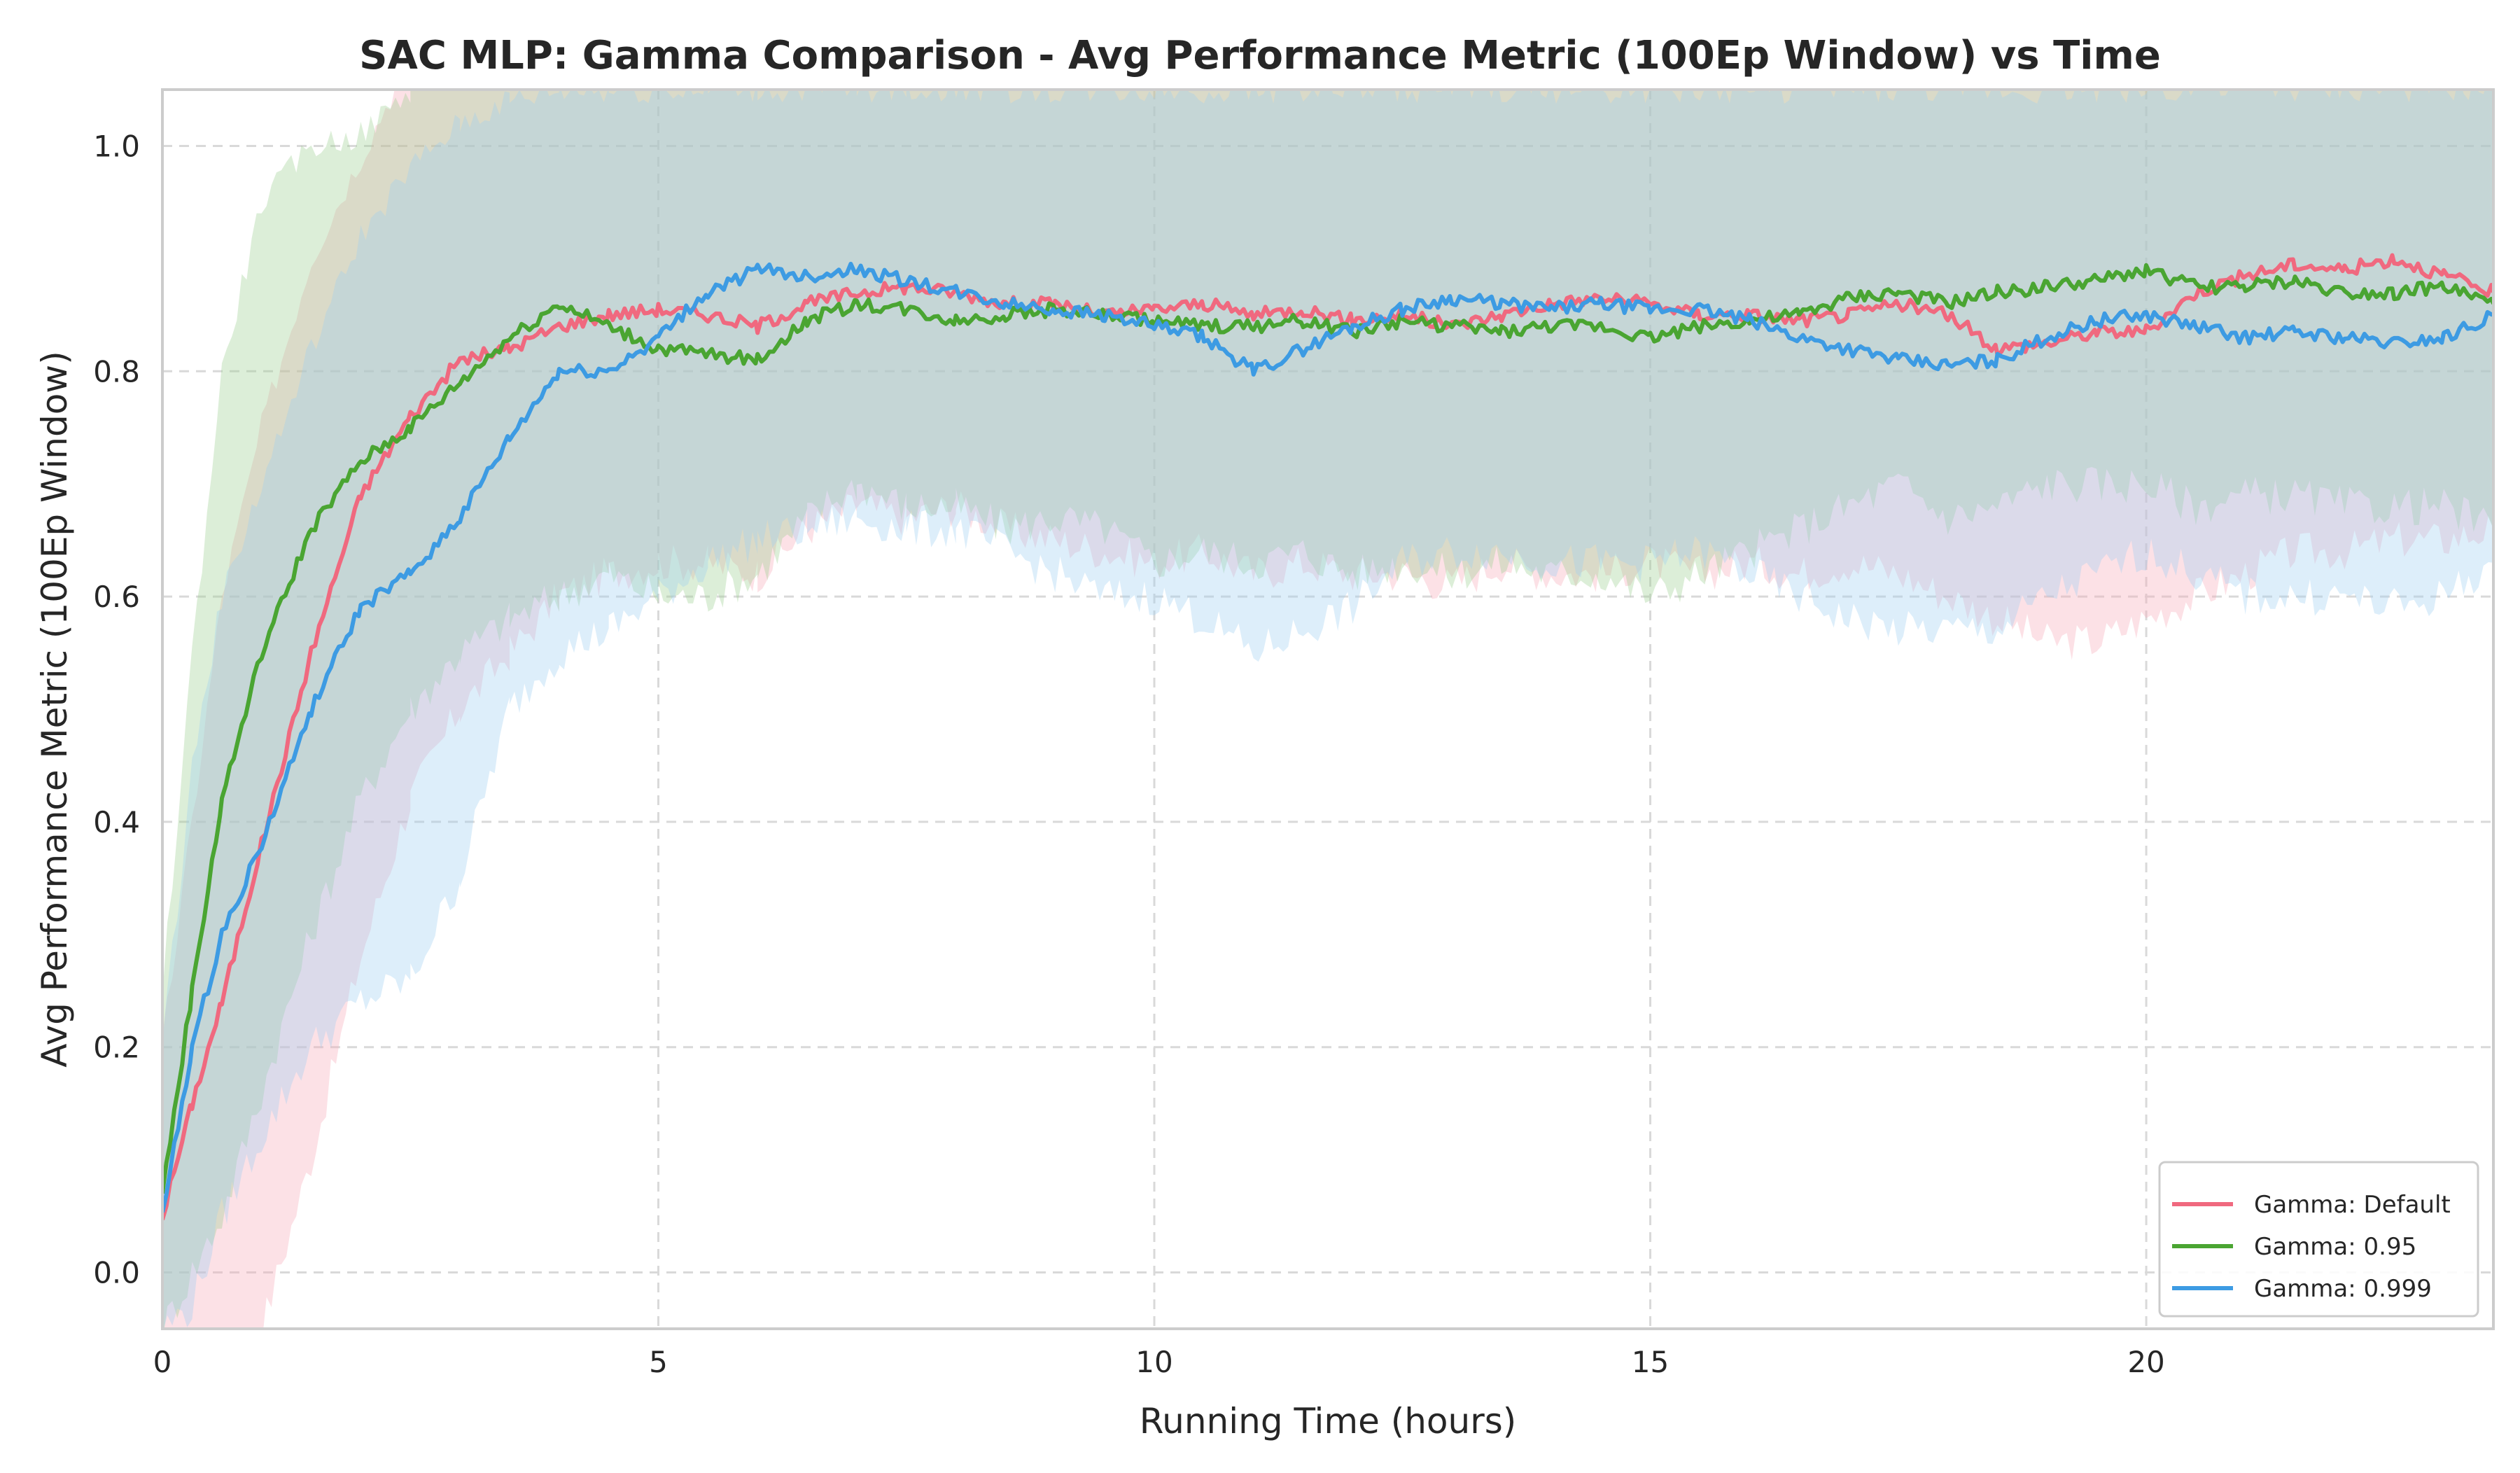 The image size is (2520, 1473). Describe the element at coordinates (116, 709) in the screenshot. I see `y-tick-labels: 0.0 0.2 0.4 0.6 0.8 1.0` at that location.